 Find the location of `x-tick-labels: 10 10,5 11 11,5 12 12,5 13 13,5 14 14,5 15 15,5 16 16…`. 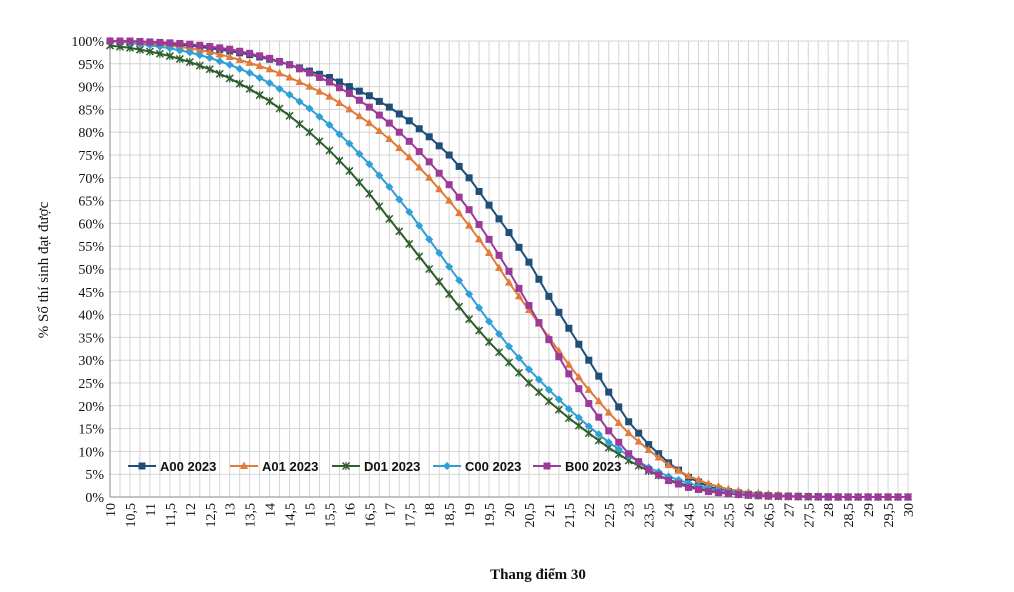

x-tick-labels: 10 10,5 11 11,5 12 12,5 13 13,5 14 14,5 15 15,5 16 16… is located at coordinates (510, 515).